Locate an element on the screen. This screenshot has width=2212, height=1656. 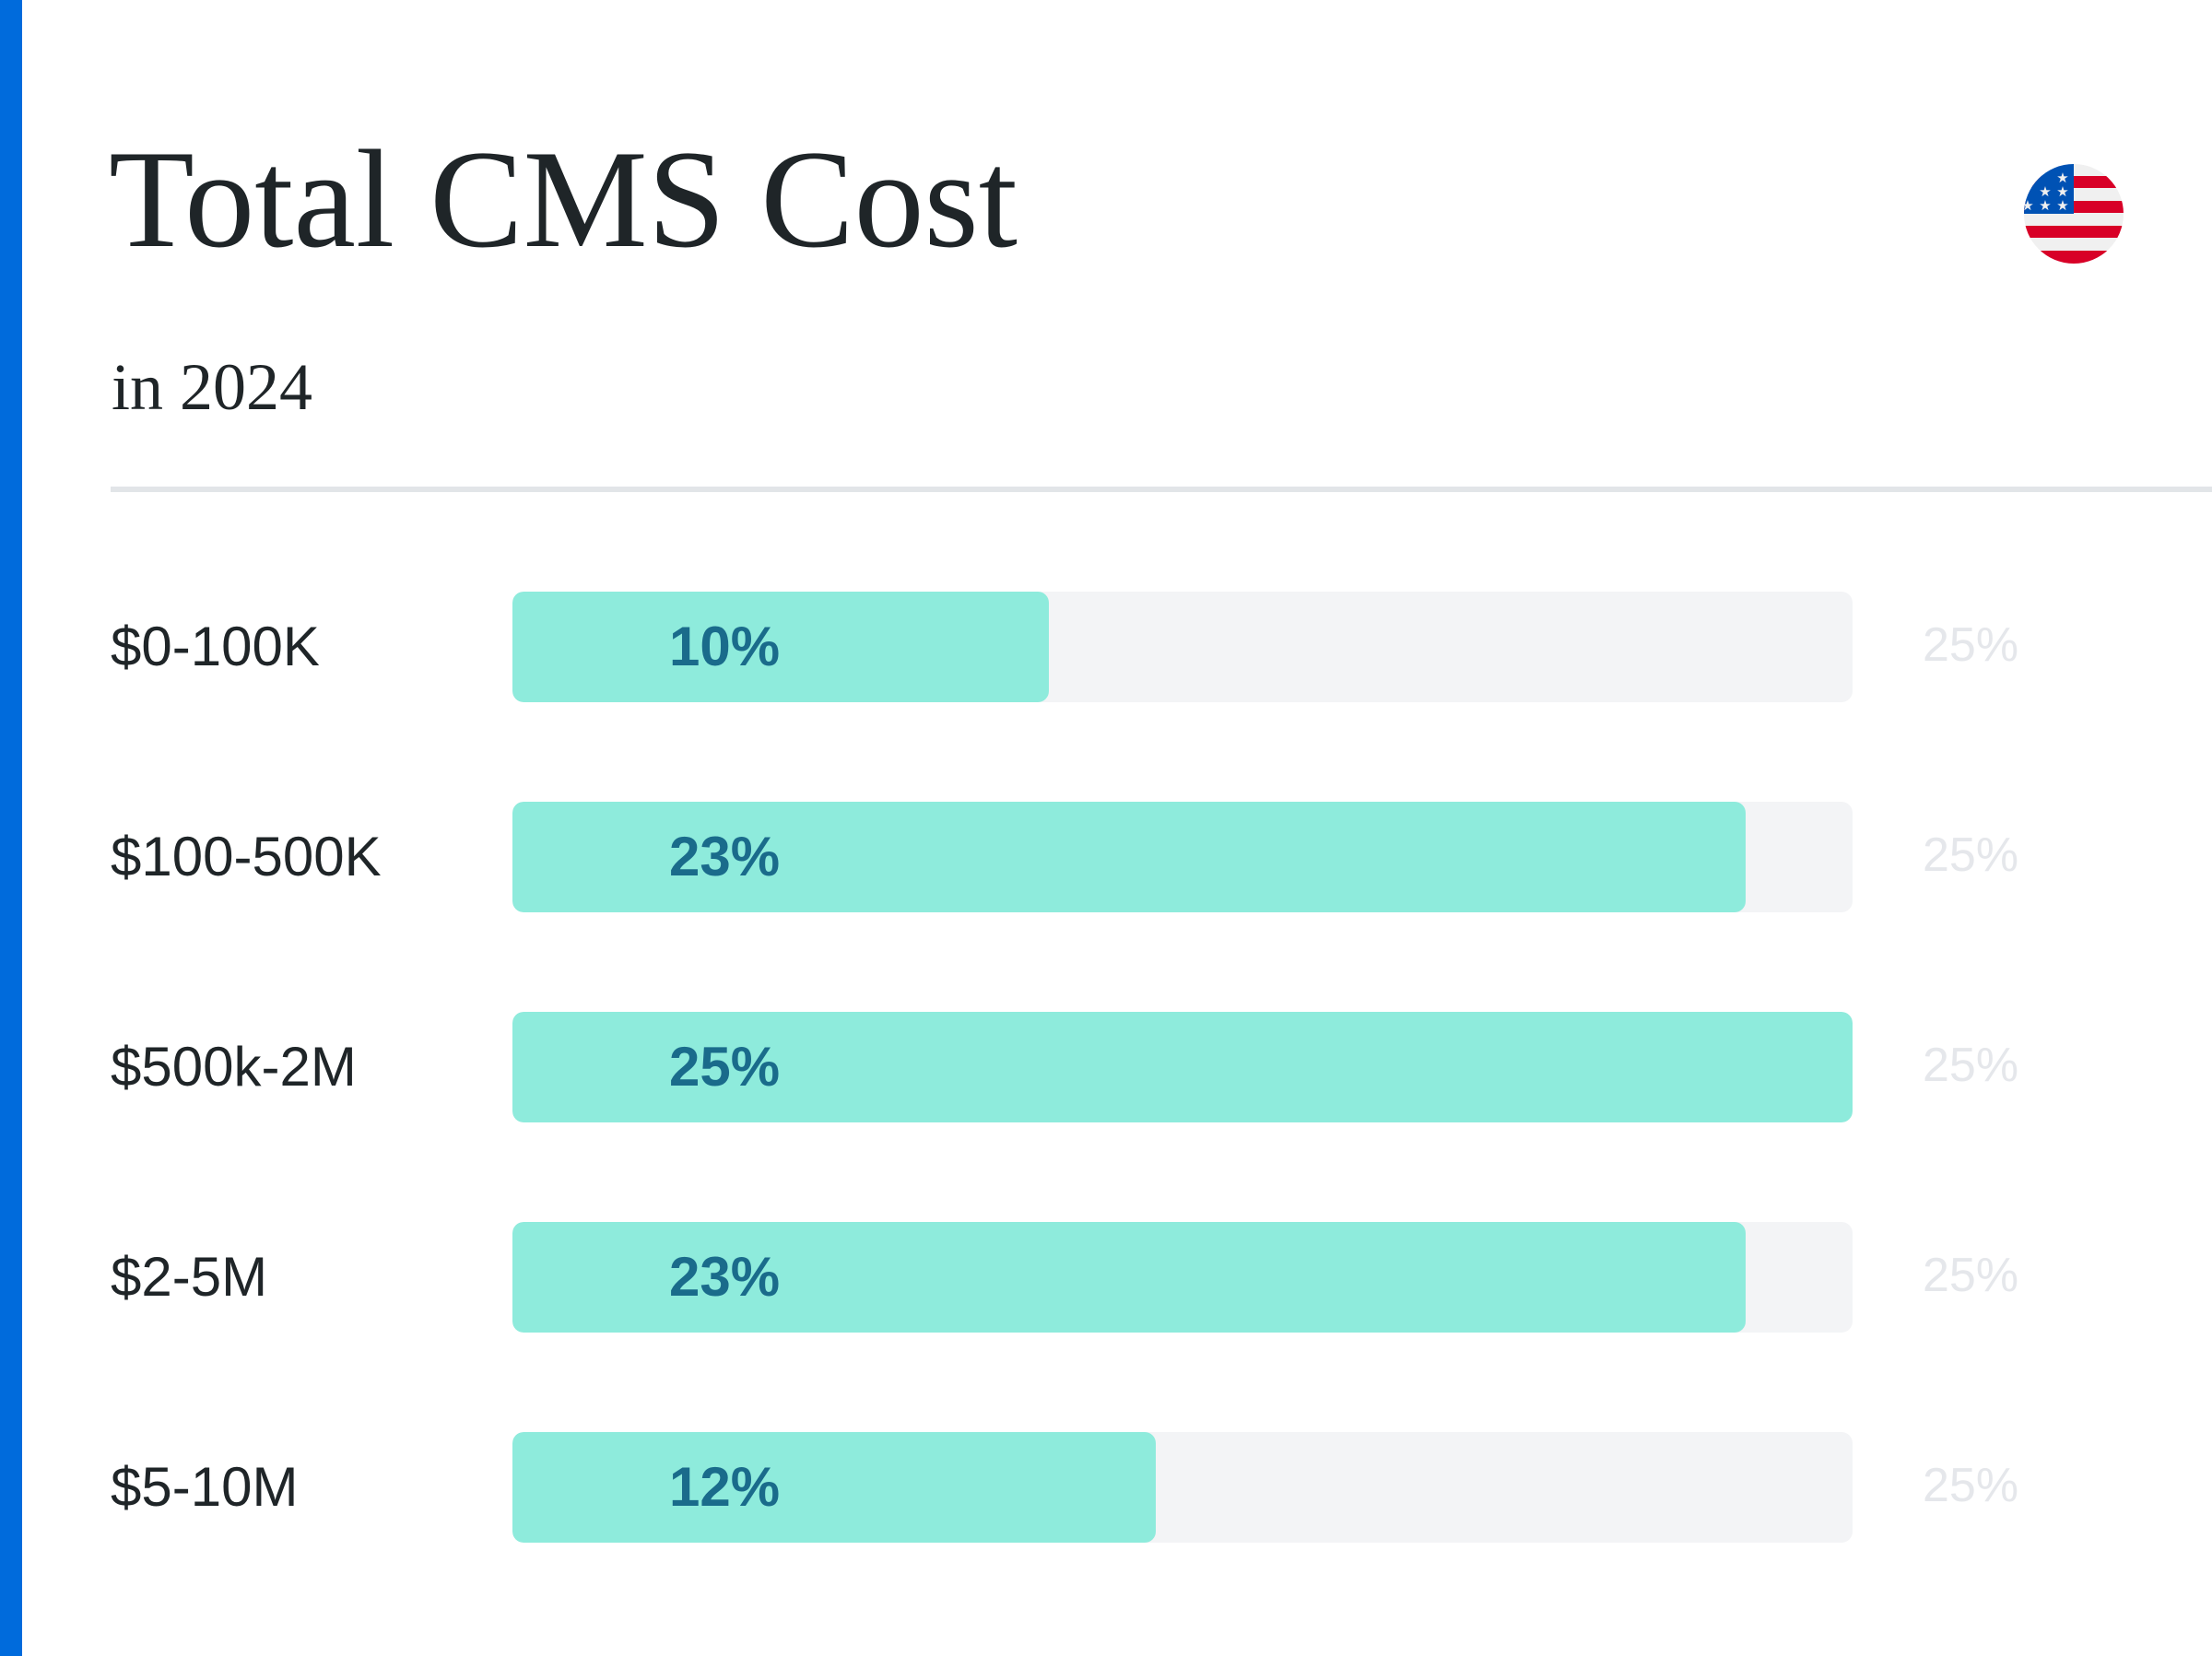
accent-bar is located at coordinates (11, 828).